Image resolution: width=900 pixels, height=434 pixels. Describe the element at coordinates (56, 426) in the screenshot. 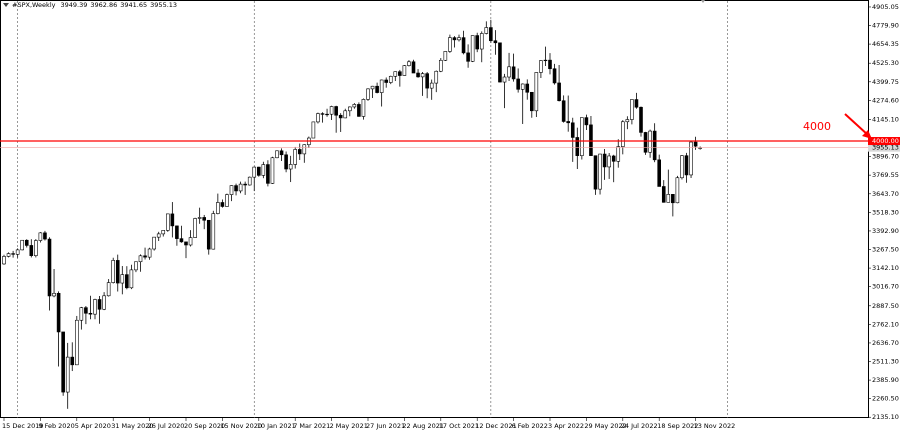

I see `x-tick-label: 9 Feb 2020` at that location.